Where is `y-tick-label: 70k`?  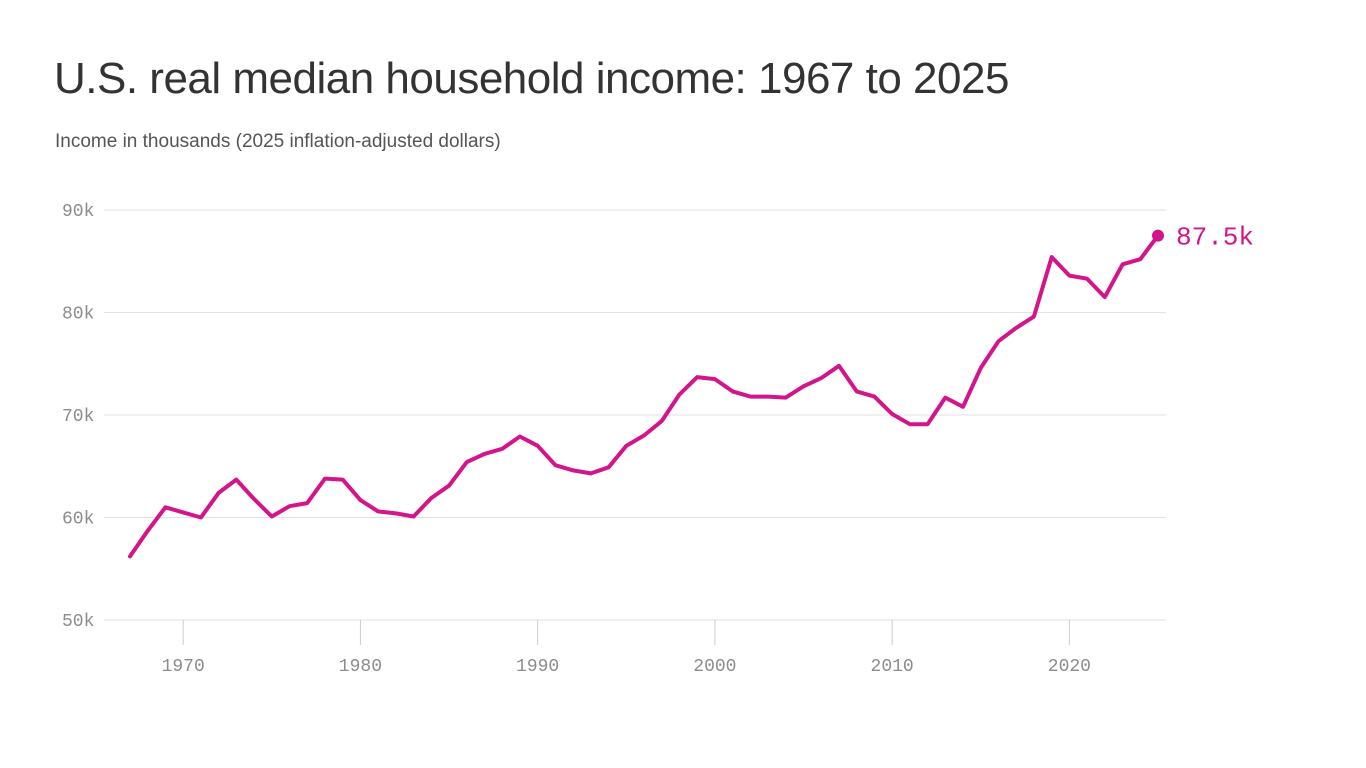 y-tick-label: 70k is located at coordinates (78, 417).